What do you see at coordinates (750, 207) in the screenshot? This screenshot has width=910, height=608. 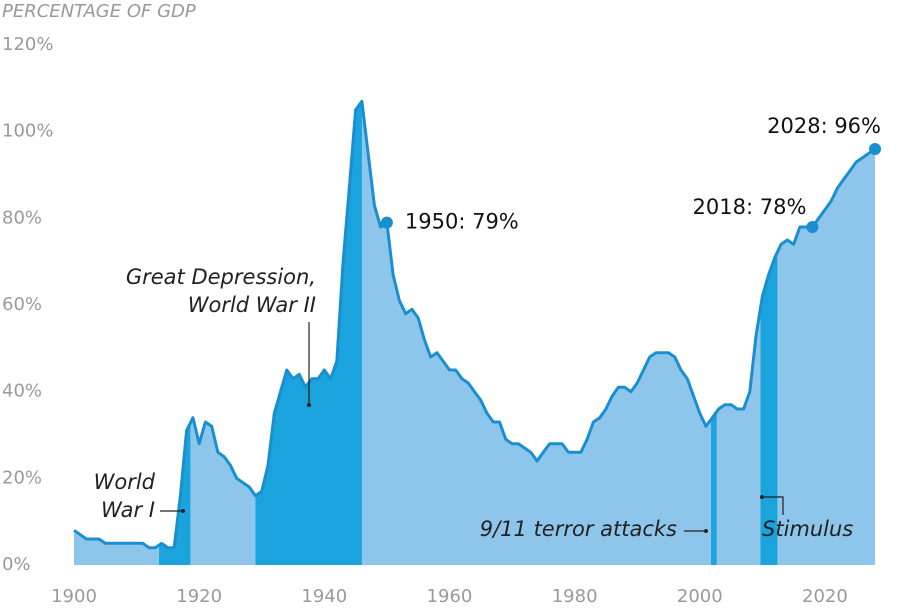 I see `point-label: 2018: 78%` at bounding box center [750, 207].